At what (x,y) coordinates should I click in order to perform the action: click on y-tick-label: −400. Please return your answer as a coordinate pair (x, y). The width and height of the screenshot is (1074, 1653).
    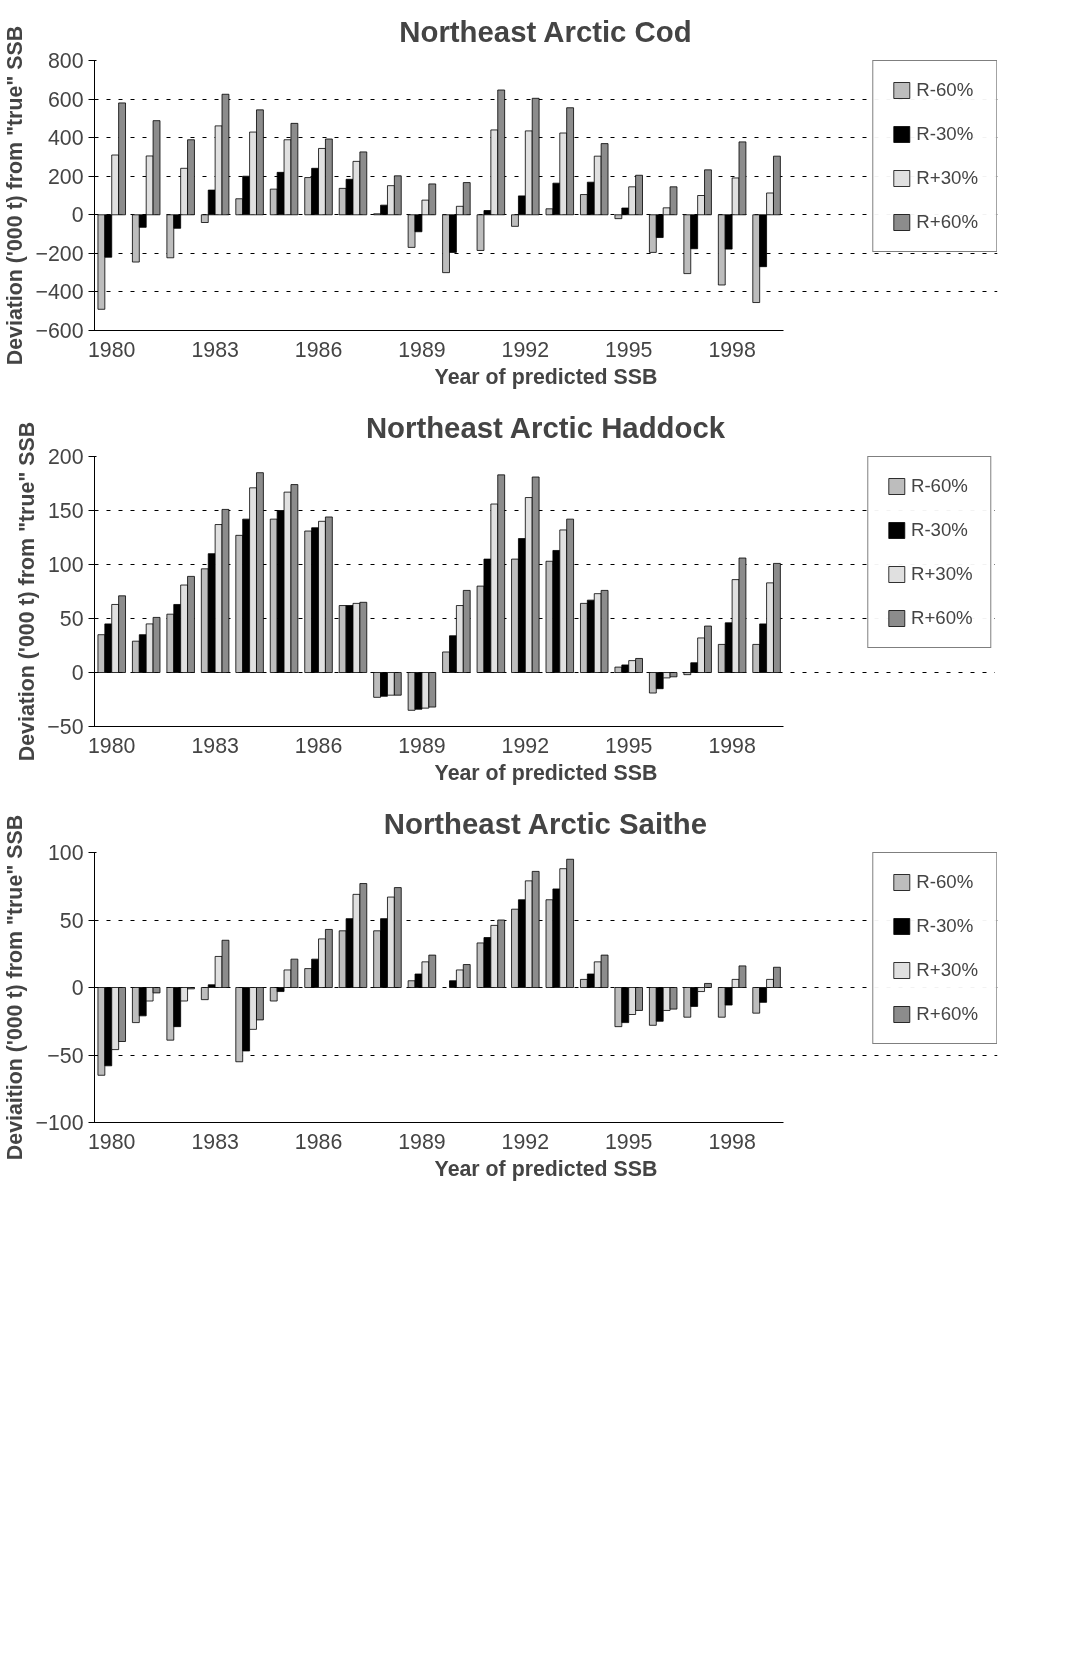
    Looking at the image, I should click on (59, 292).